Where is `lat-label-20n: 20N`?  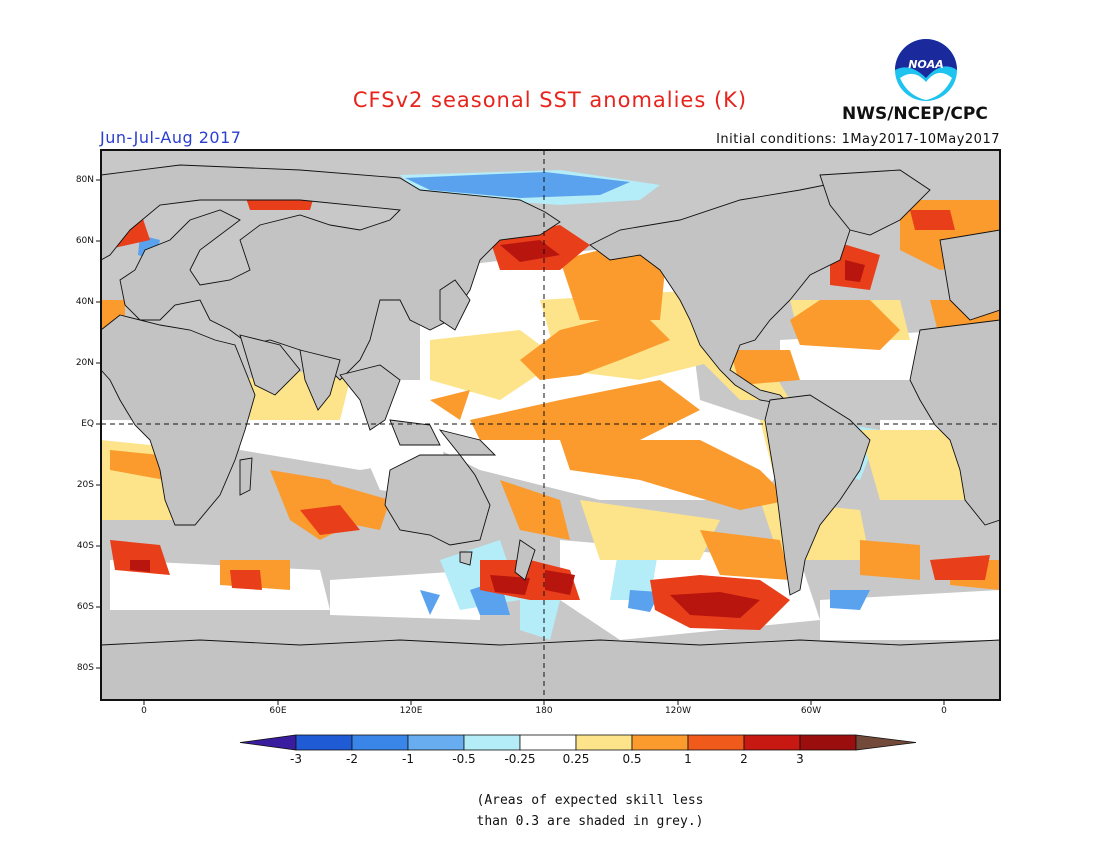
lat-label-20n: 20N is located at coordinates (84, 363).